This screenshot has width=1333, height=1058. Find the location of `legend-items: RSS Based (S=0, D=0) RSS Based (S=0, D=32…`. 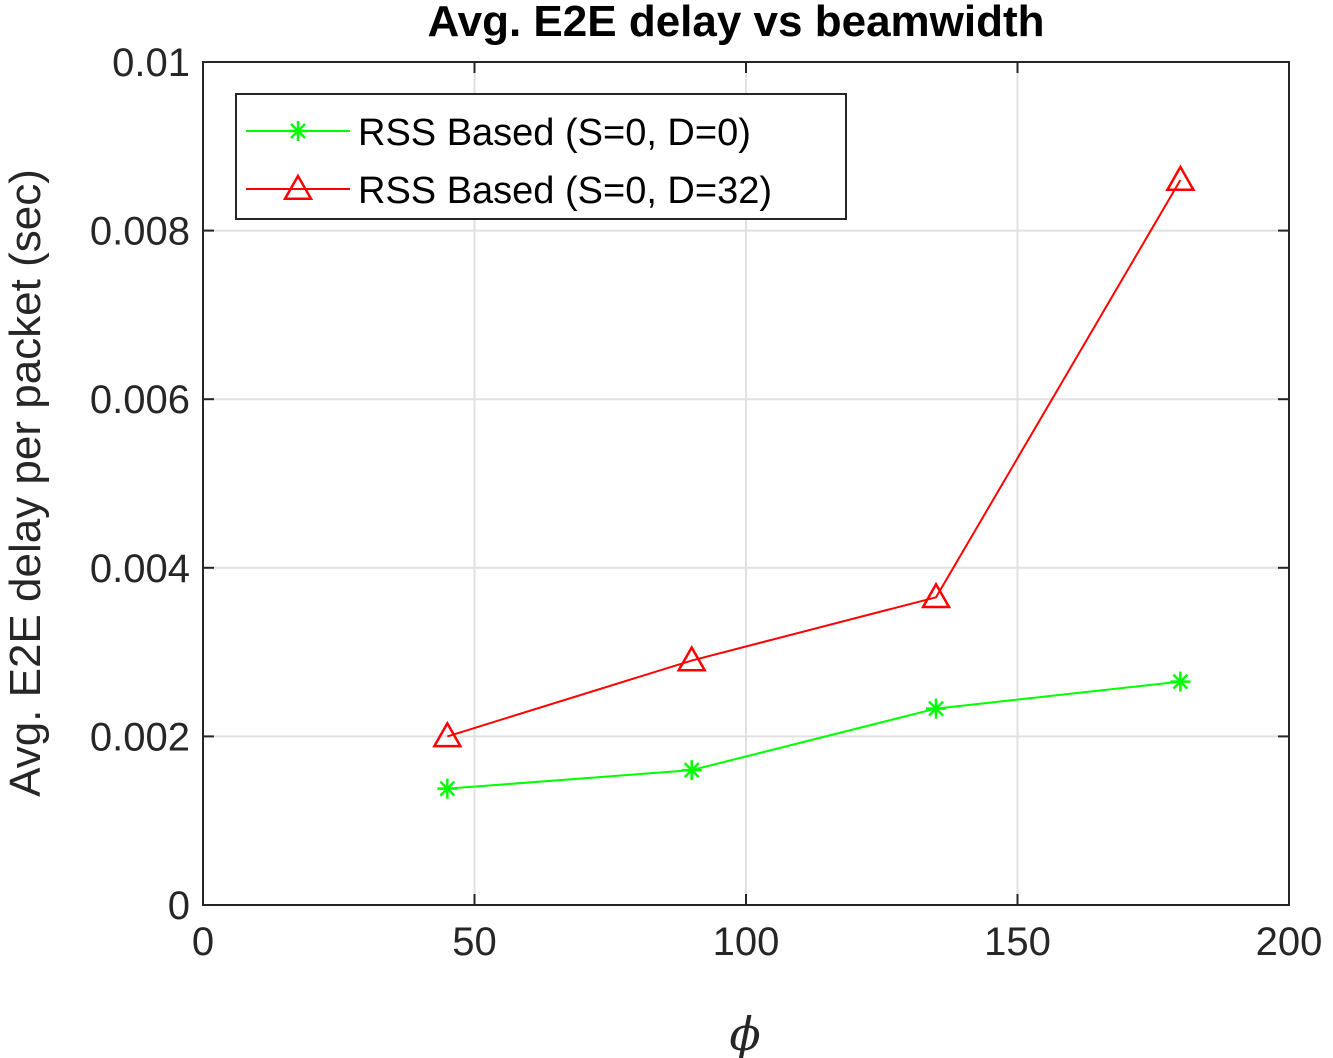

legend-items: RSS Based (S=0, D=0) RSS Based (S=0, D=32… is located at coordinates (509, 162).